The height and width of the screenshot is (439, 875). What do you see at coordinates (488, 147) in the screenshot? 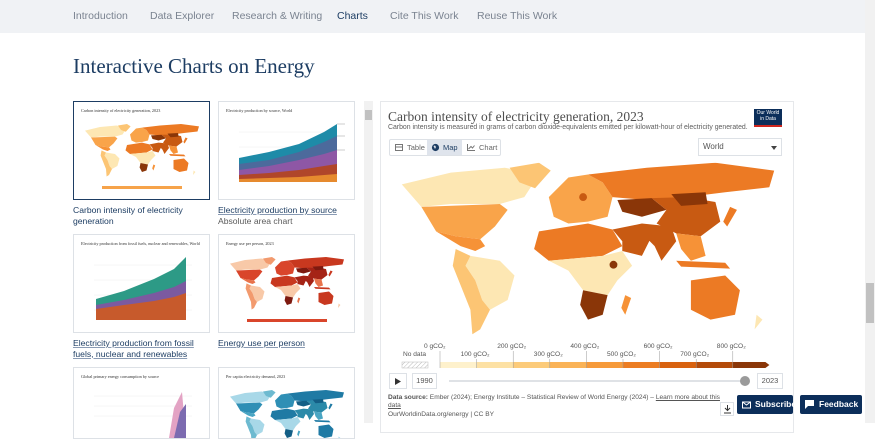
I see `tab-label: Chart` at bounding box center [488, 147].